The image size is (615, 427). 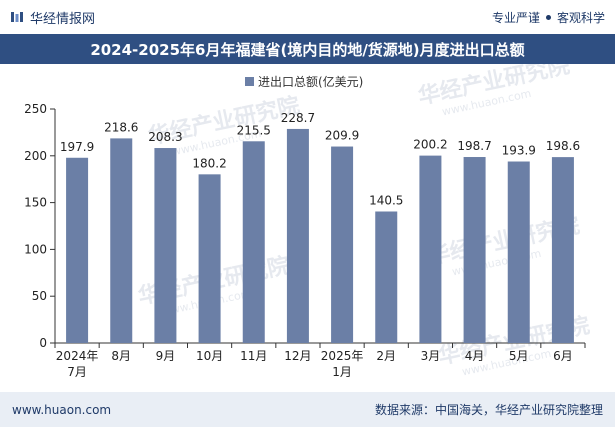 I want to click on data-label: 215.5, so click(x=254, y=130).